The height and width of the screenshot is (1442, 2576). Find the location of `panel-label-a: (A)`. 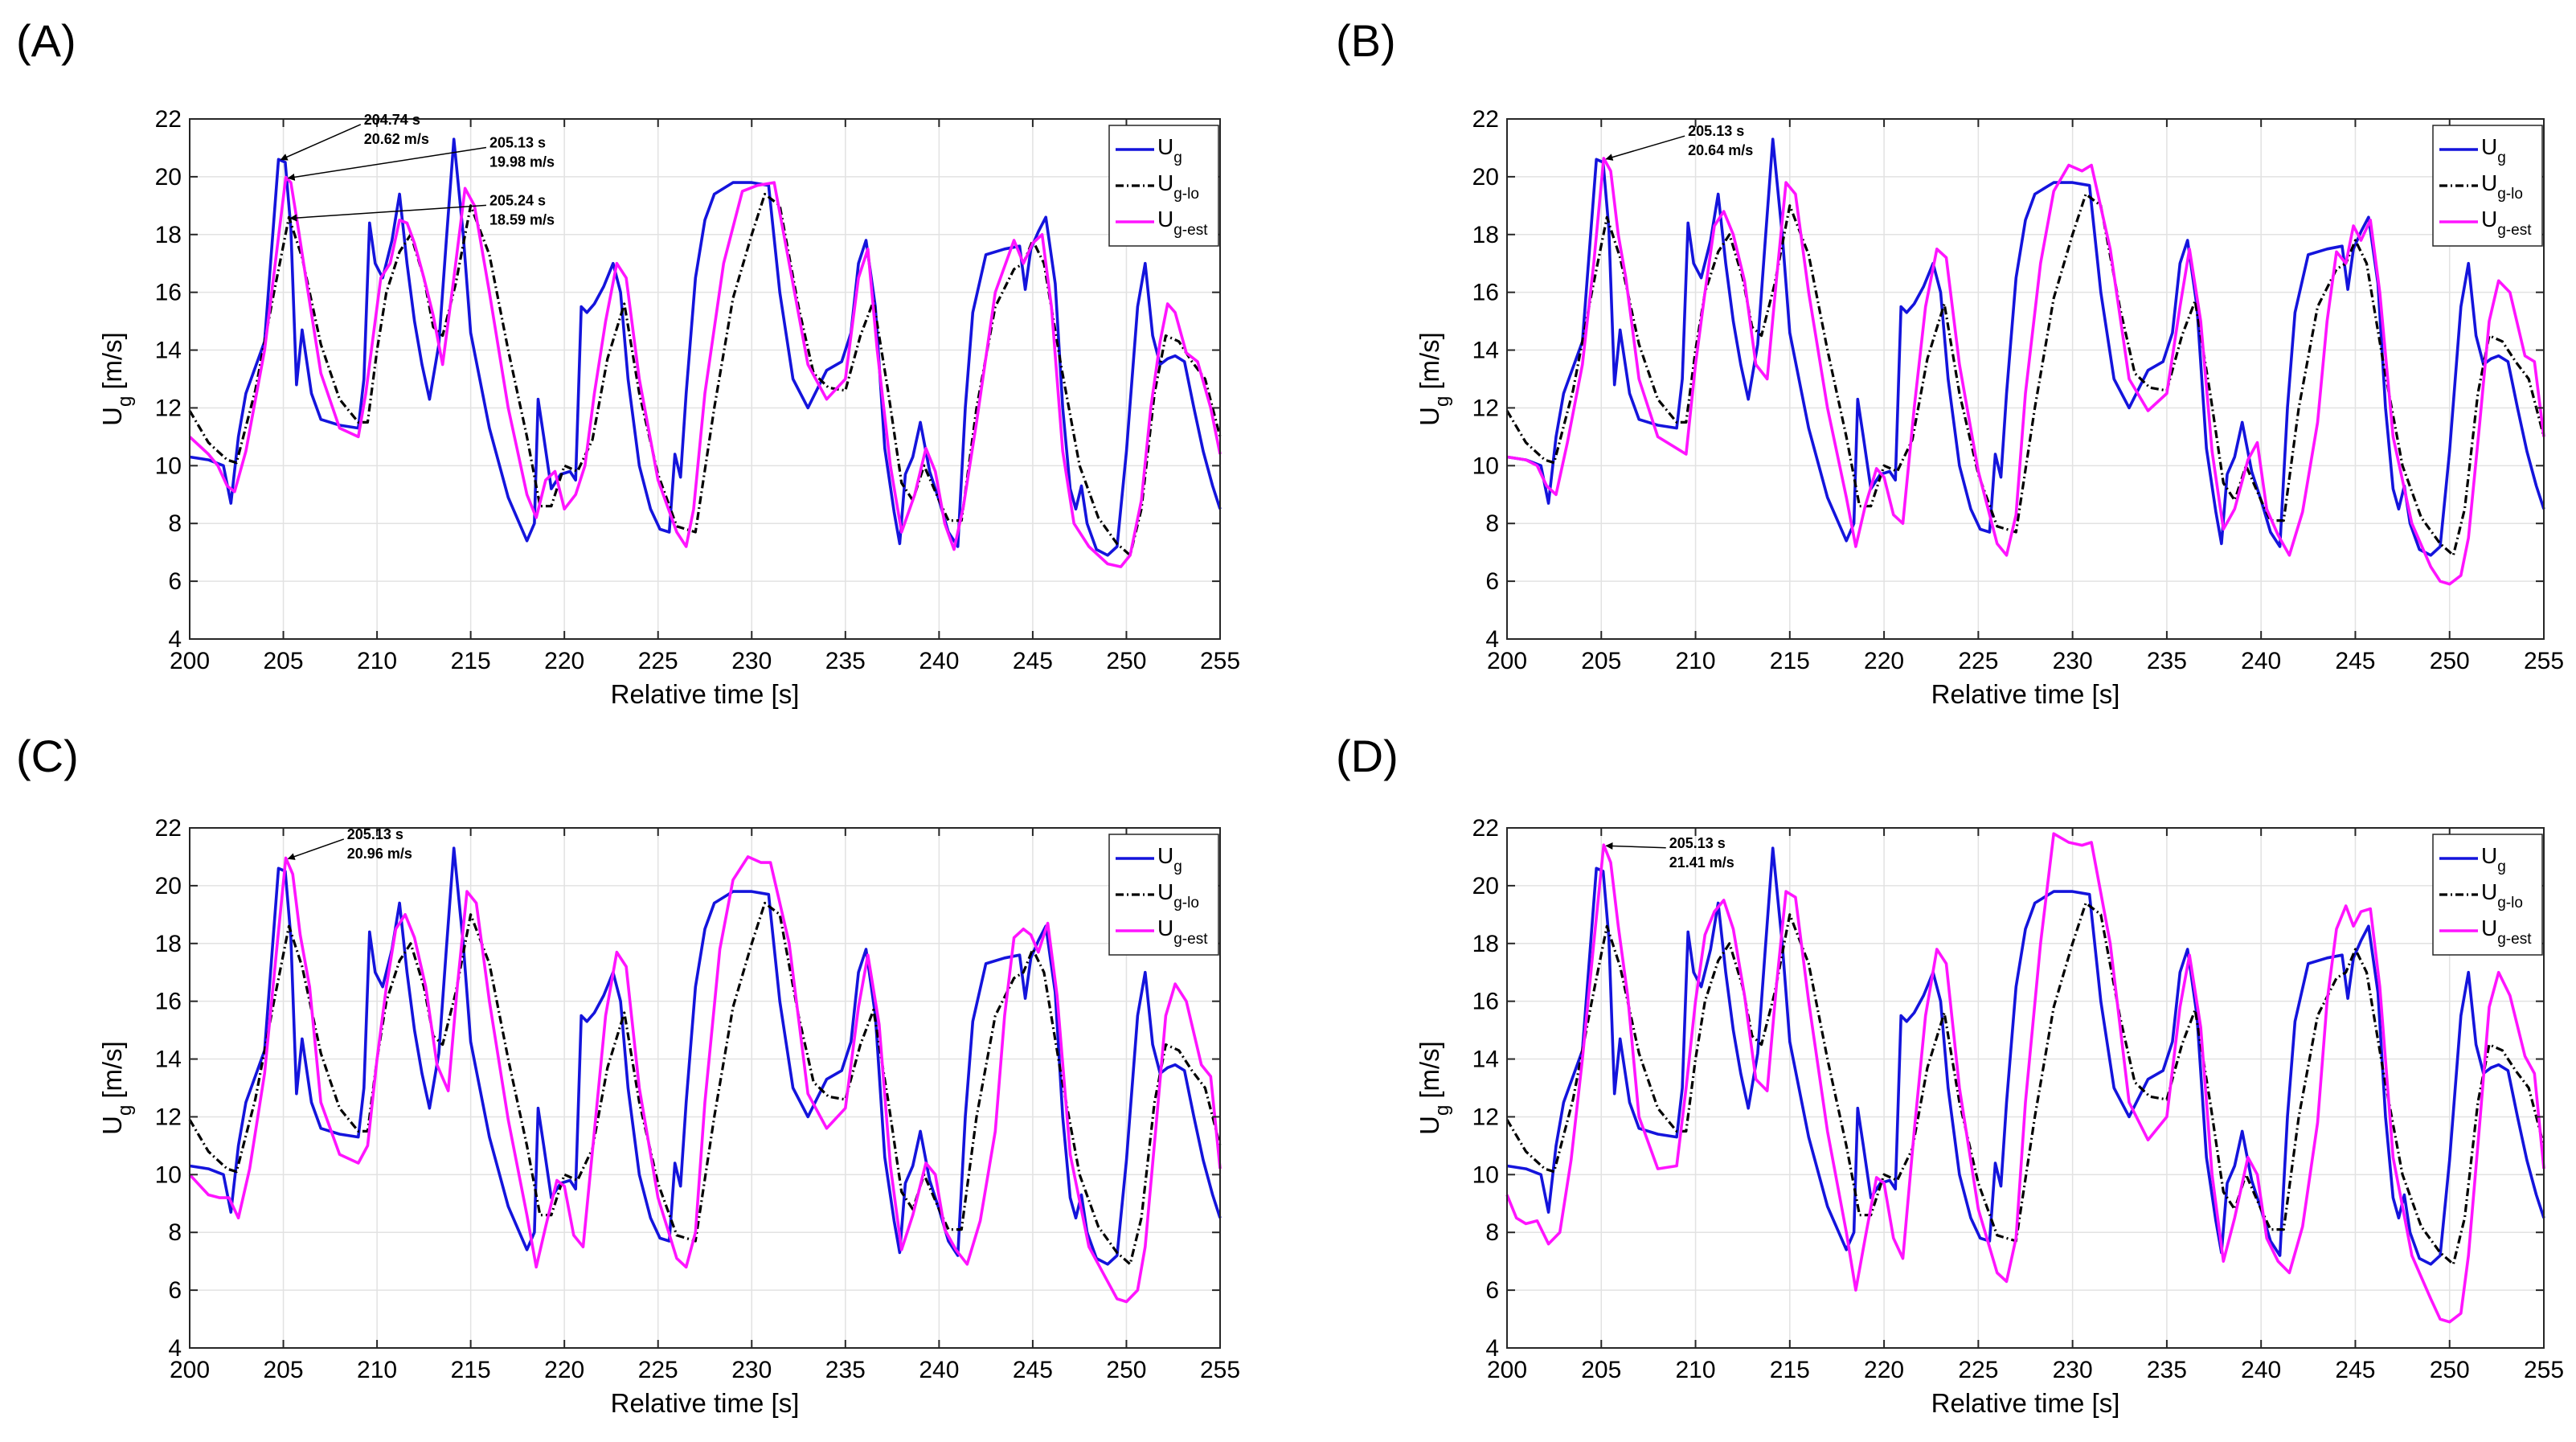

panel-label-a: (A) is located at coordinates (46, 40).